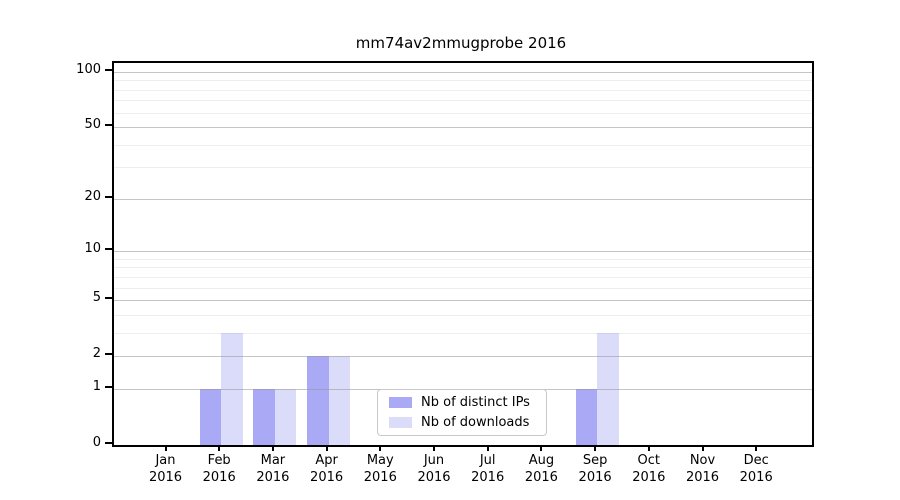 This screenshot has width=900, height=500. What do you see at coordinates (434, 469) in the screenshot?
I see `x-tick-label: Jun 2016` at bounding box center [434, 469].